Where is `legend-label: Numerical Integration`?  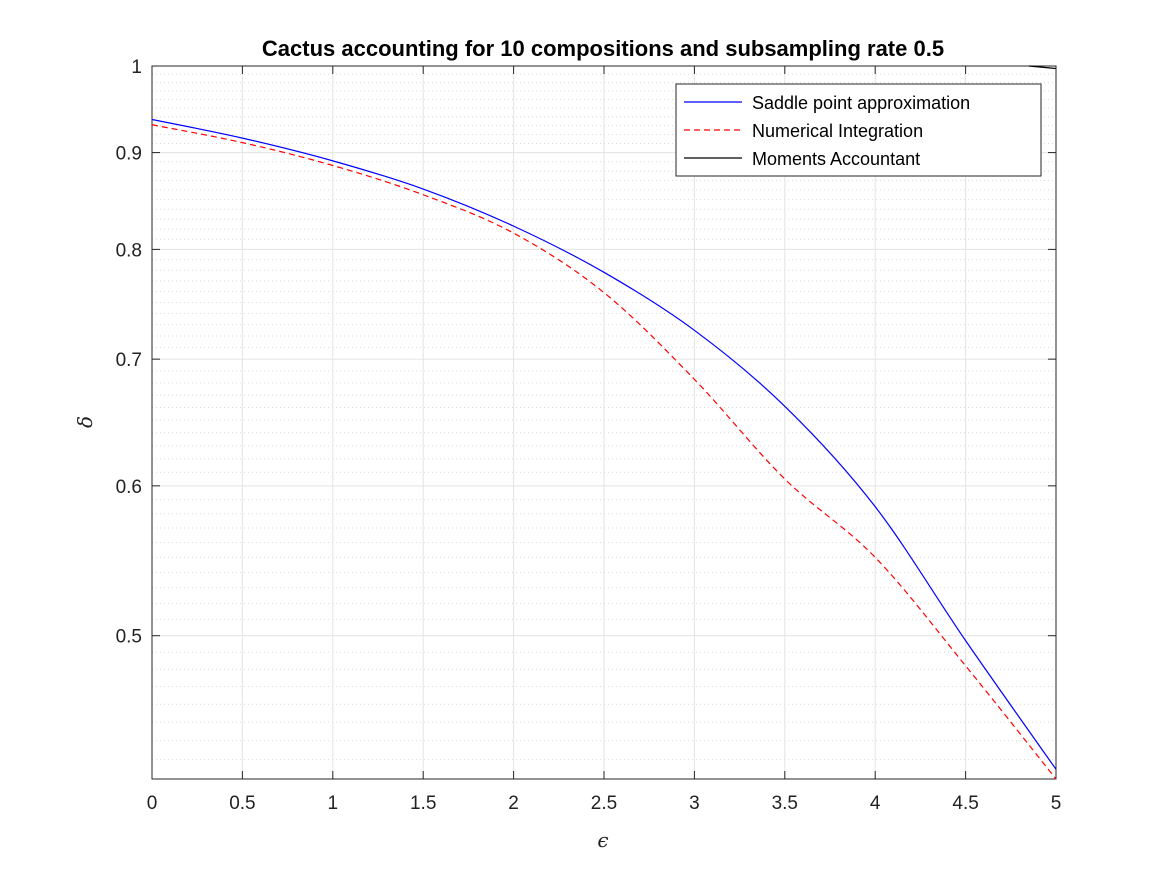 legend-label: Numerical Integration is located at coordinates (837, 131).